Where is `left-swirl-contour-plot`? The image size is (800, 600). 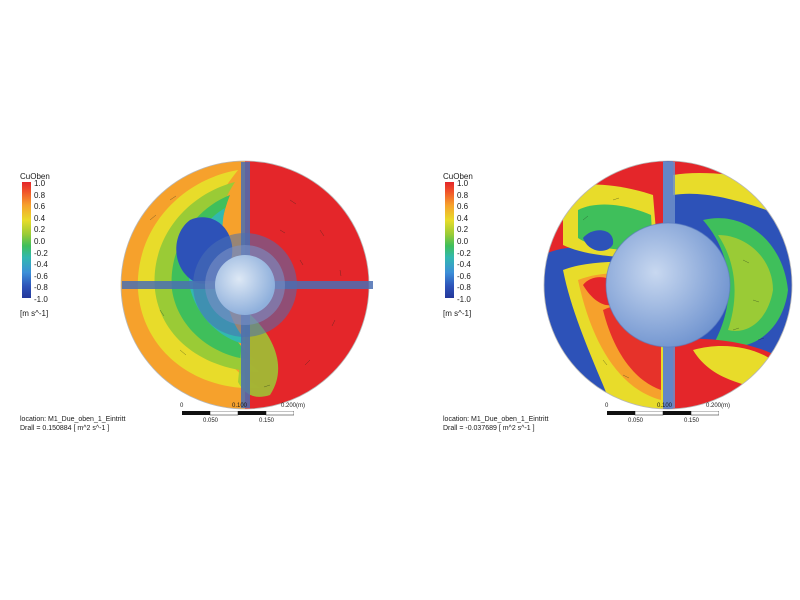
left-swirl-contour-plot is located at coordinates (246, 285).